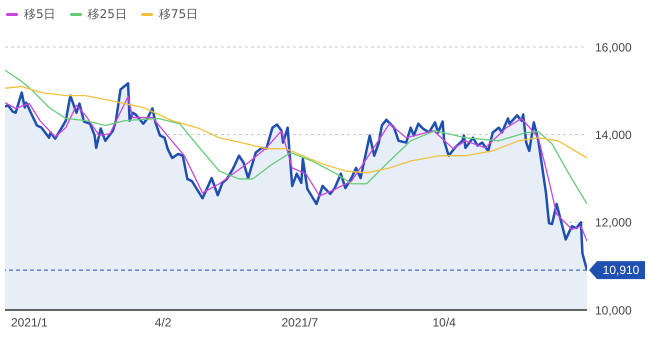  Describe the element at coordinates (621, 270) in the screenshot. I see `ref-line-label: 10,910` at that location.